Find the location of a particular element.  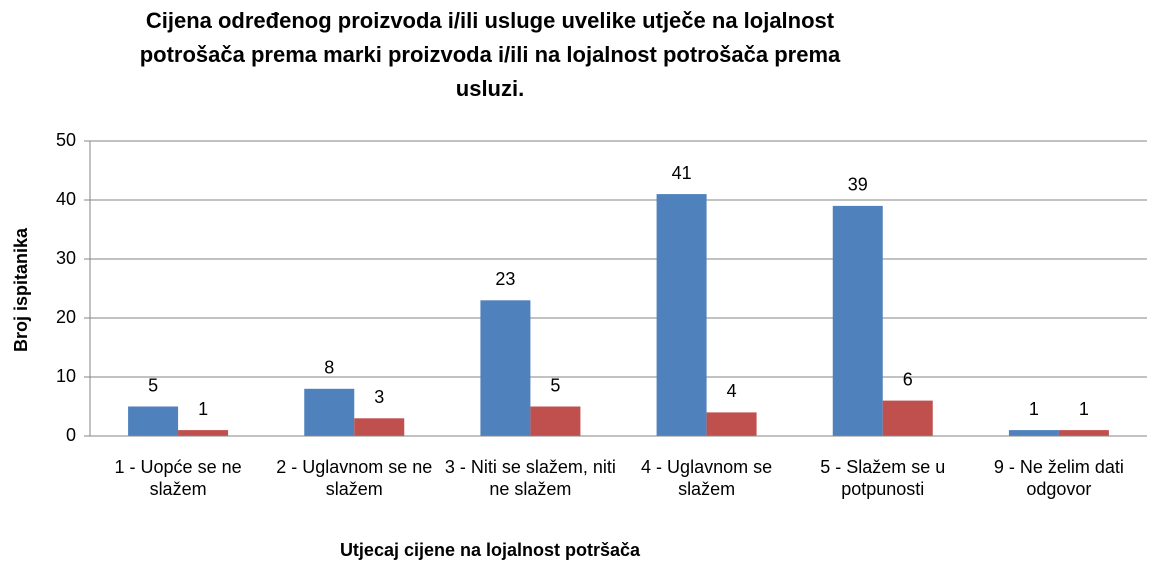

y-tick-label: 0 is located at coordinates (71, 435).